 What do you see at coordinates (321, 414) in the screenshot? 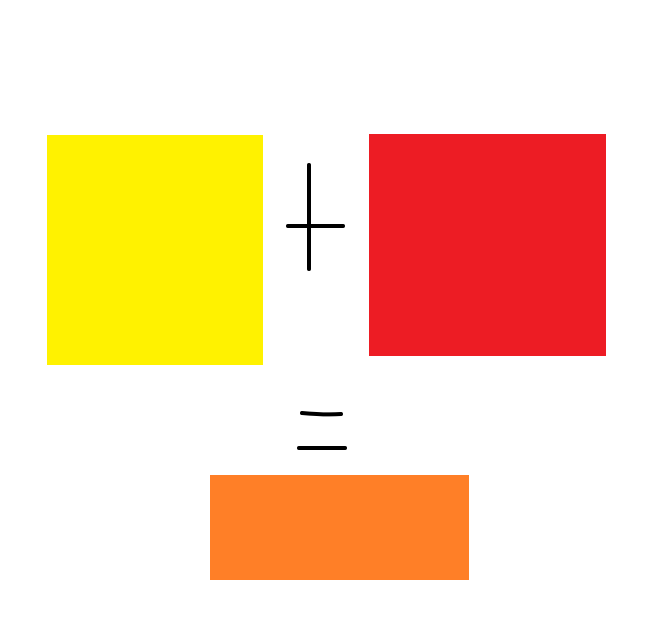
I see `equals-top-stroke` at bounding box center [321, 414].